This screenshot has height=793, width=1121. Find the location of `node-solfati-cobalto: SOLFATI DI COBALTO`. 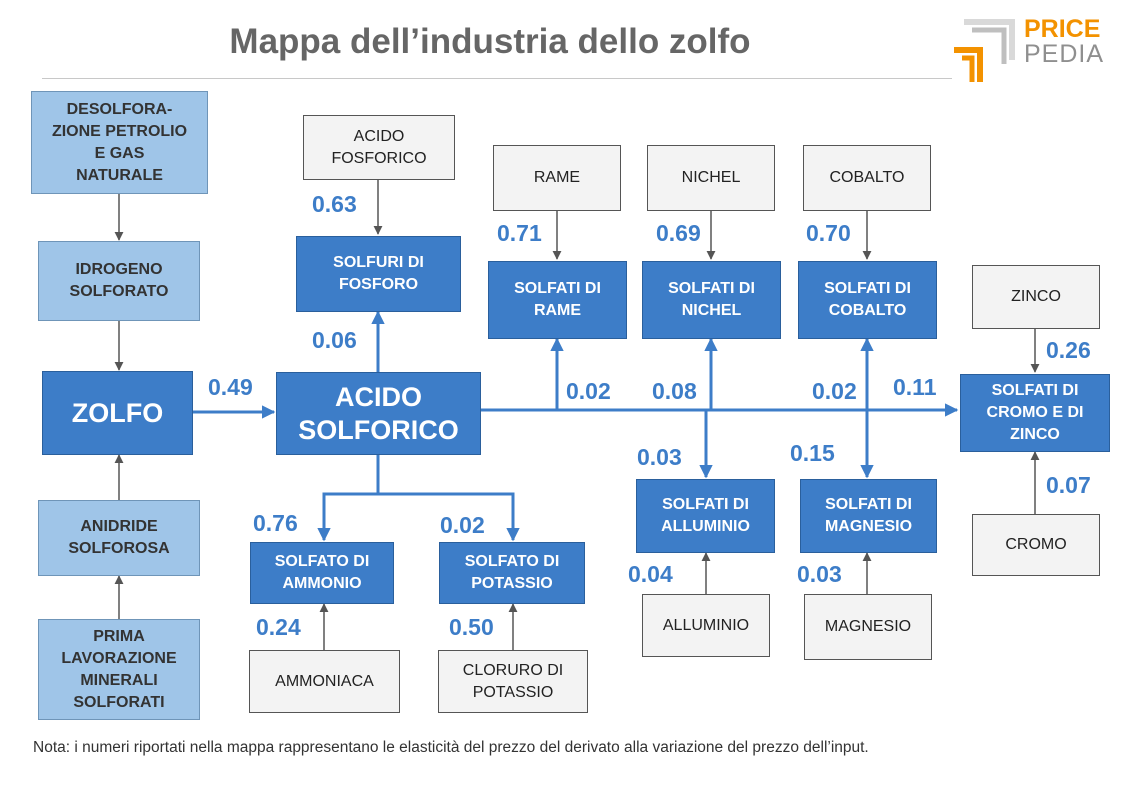

node-solfati-cobalto: SOLFATI DI COBALTO is located at coordinates (867, 300).